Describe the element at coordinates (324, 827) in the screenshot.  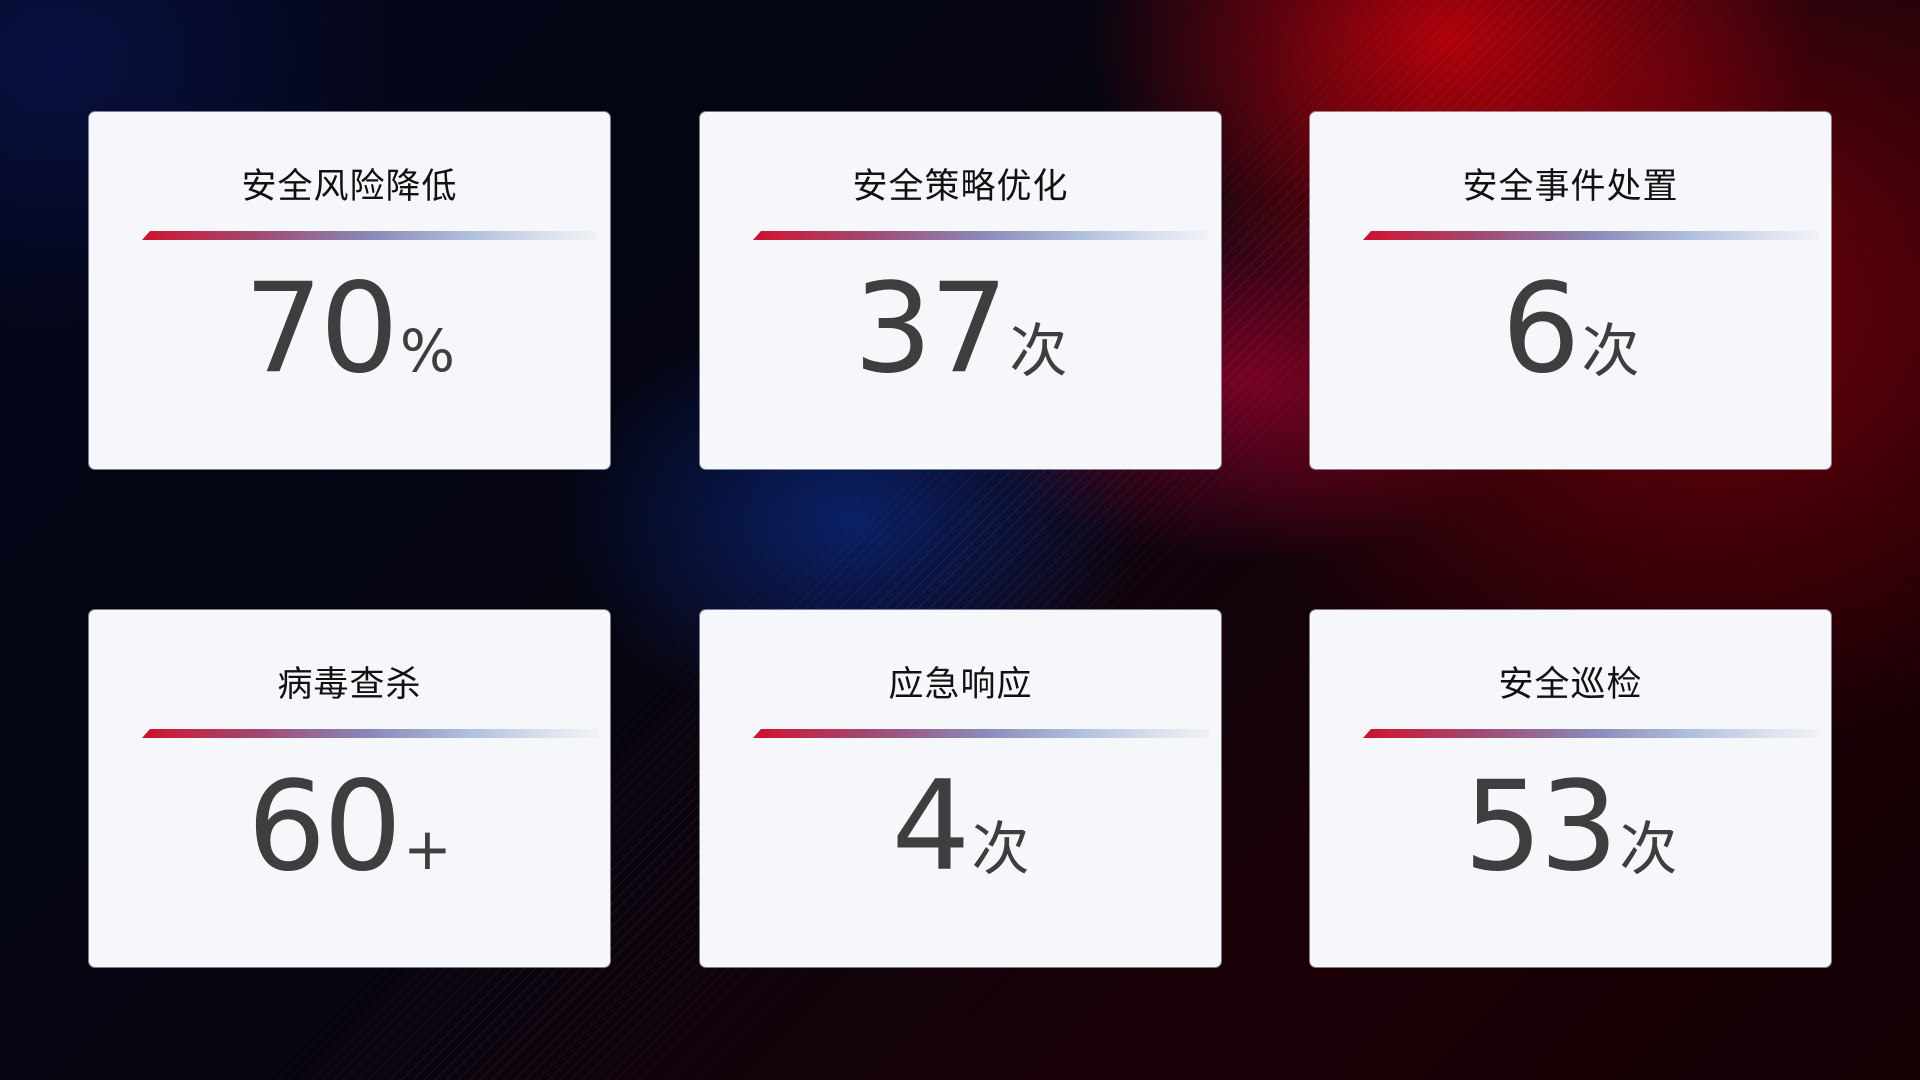
I see `value-number: 60` at that location.